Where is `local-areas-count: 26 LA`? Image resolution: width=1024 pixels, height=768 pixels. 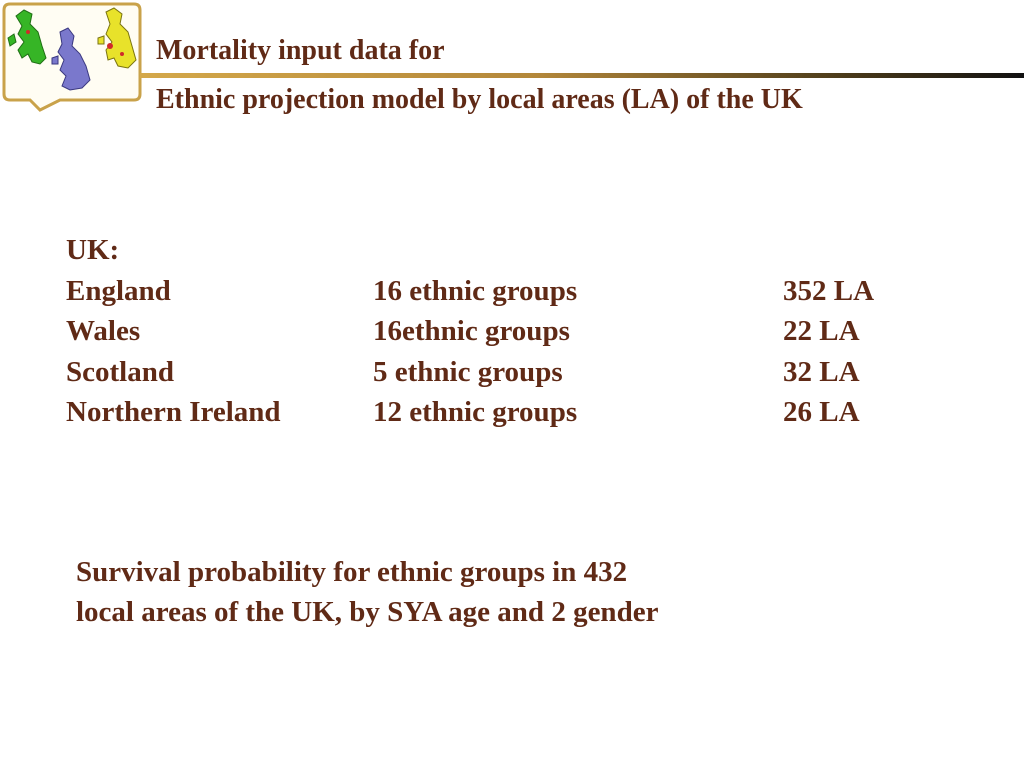
local-areas-count: 26 LA is located at coordinates (821, 412).